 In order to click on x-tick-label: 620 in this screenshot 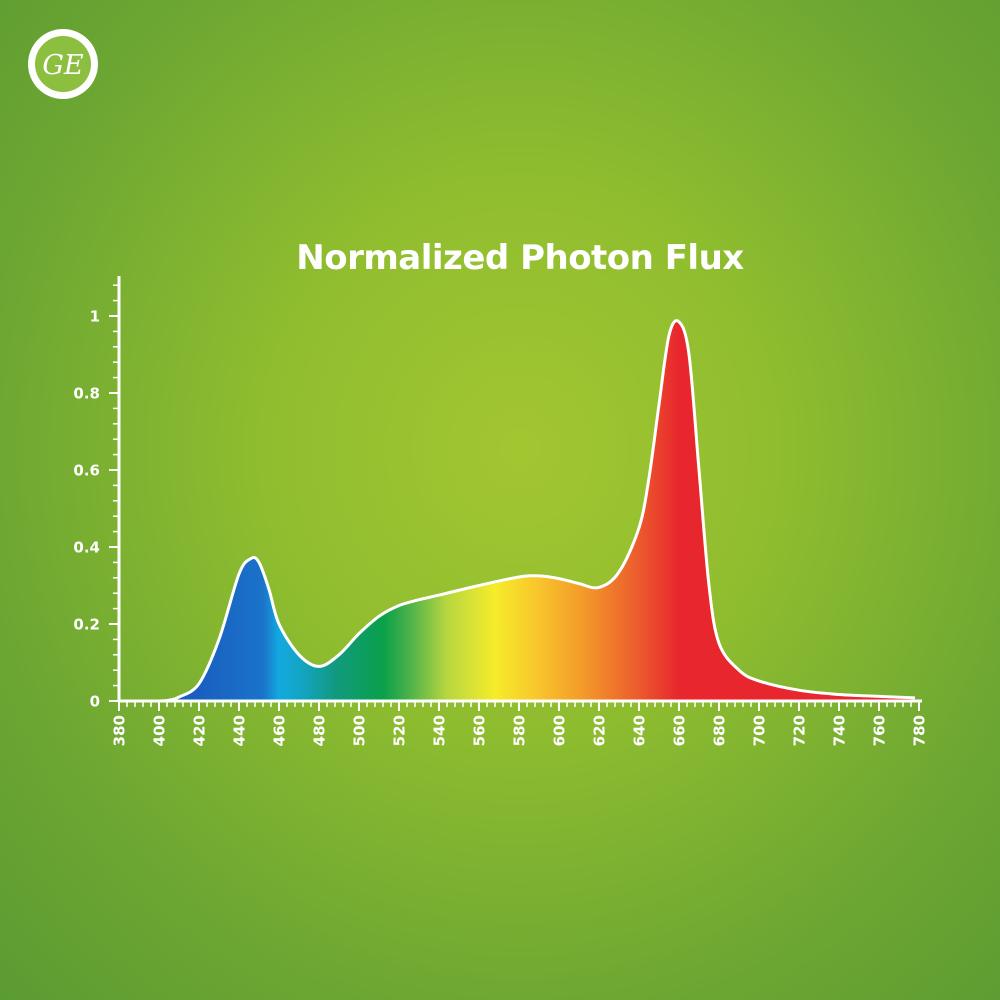, I will do `click(600, 730)`.